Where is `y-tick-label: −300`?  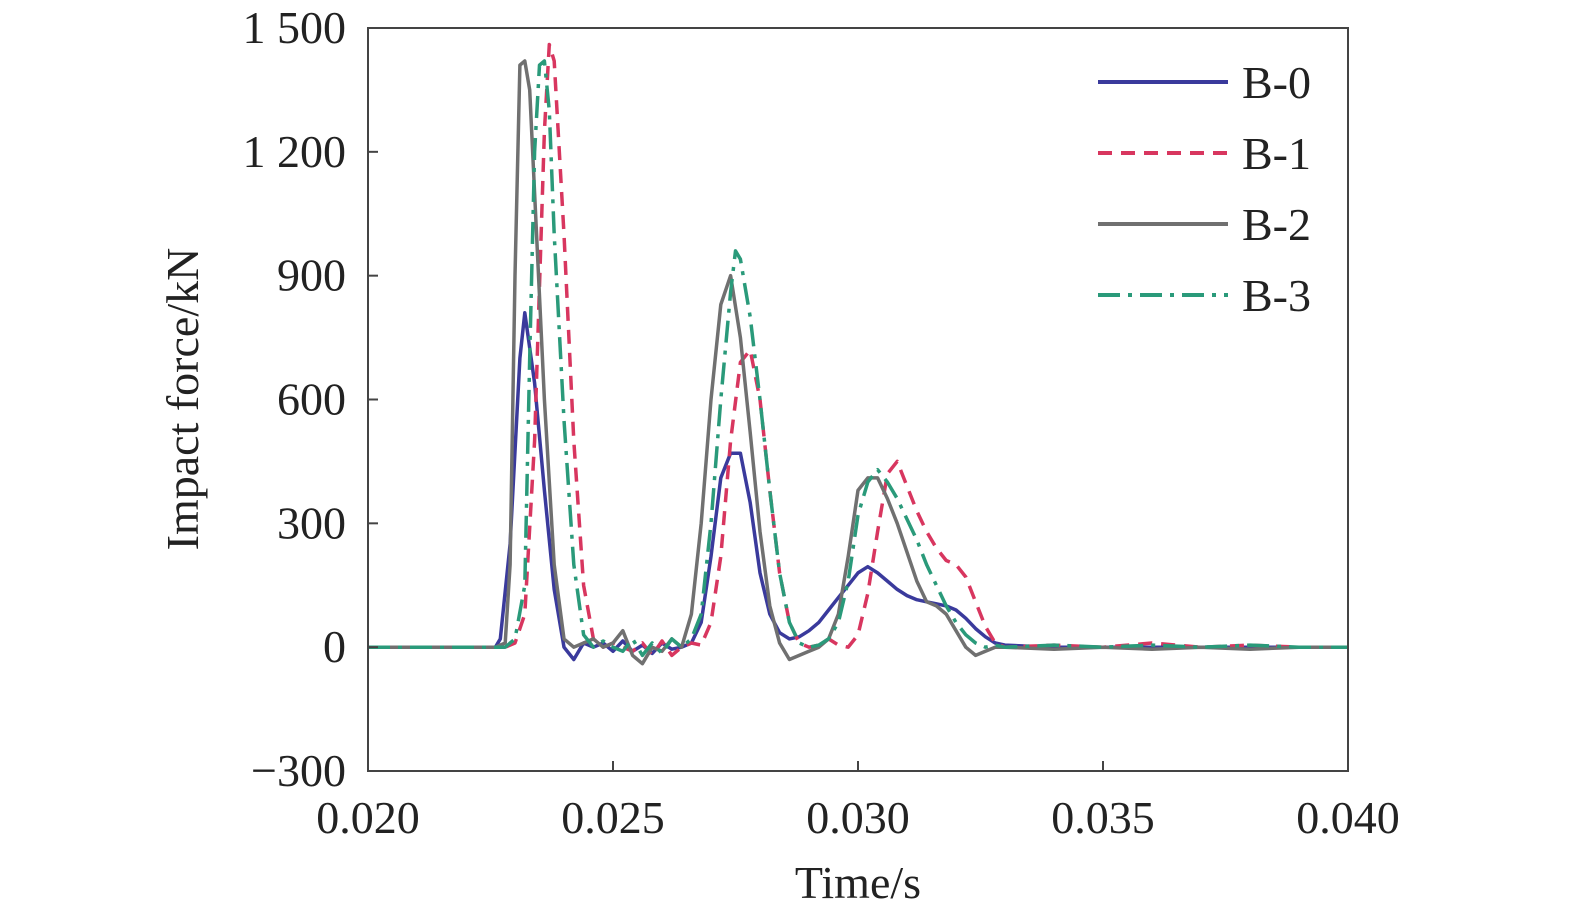 y-tick-label: −300 is located at coordinates (298, 770).